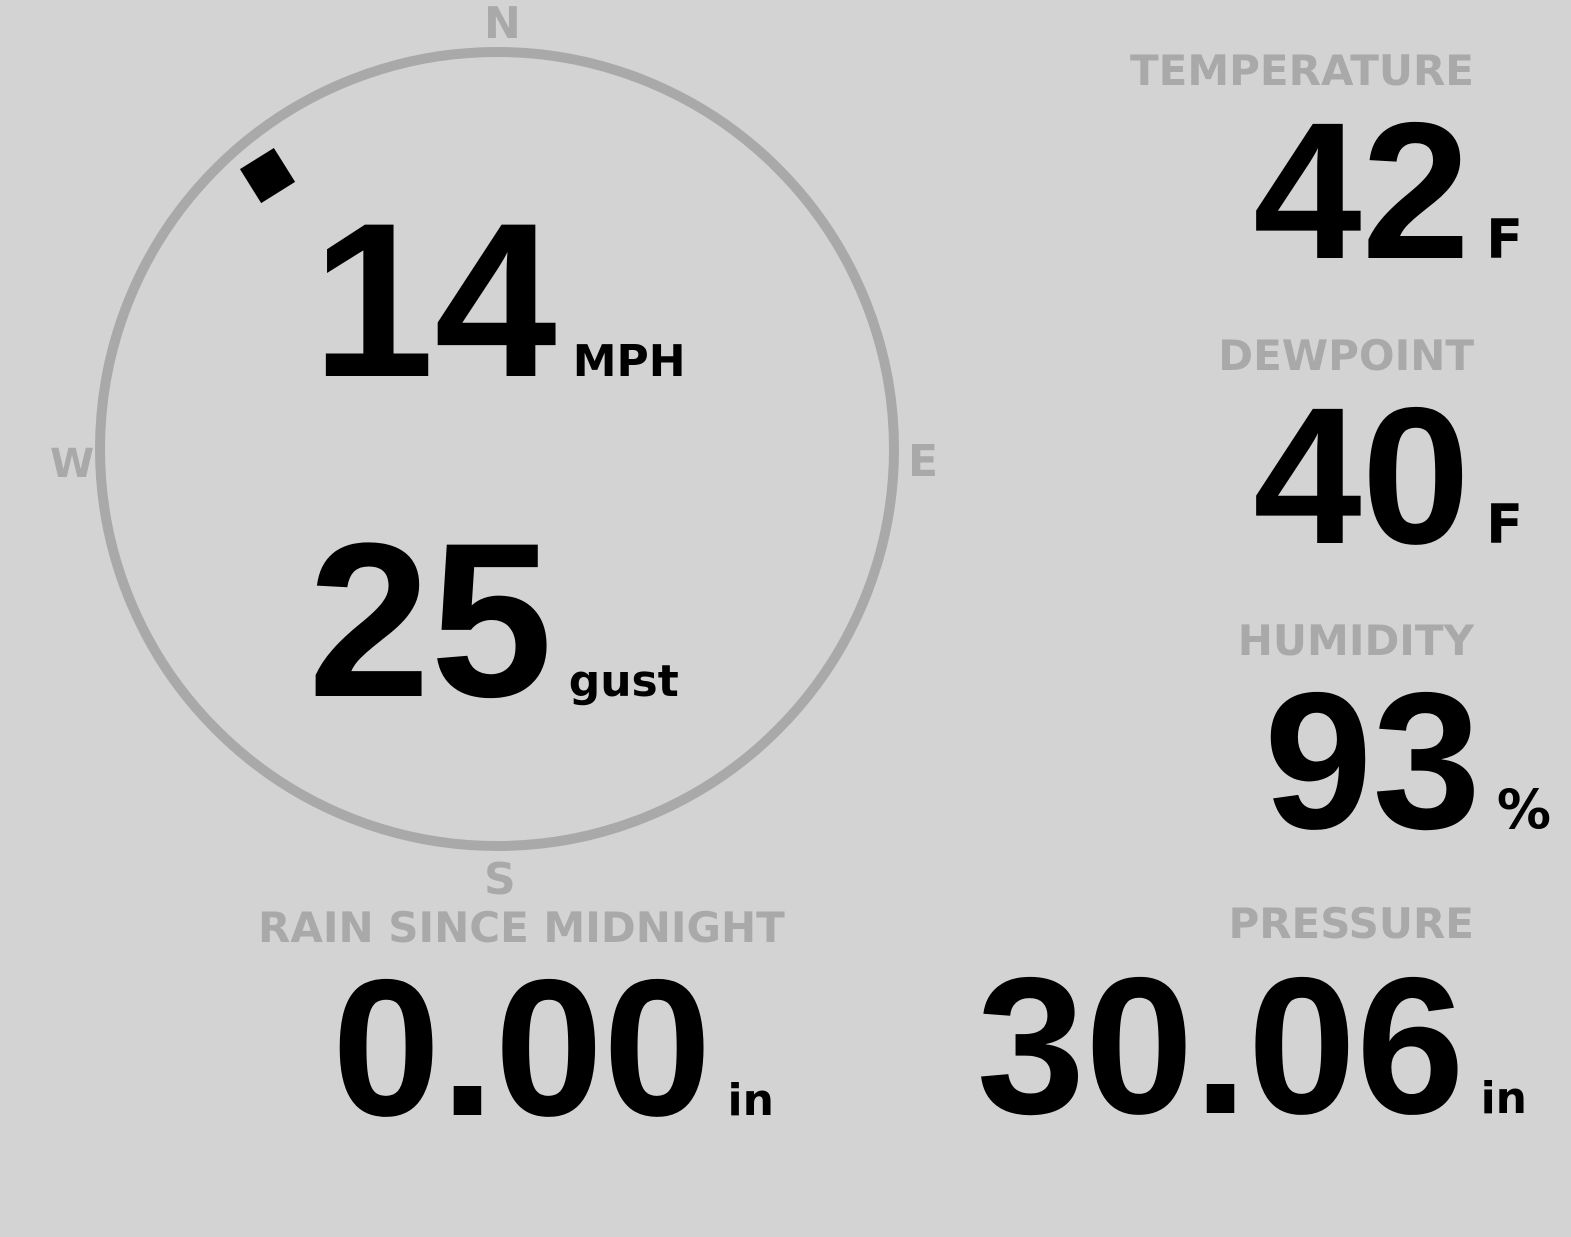  I want to click on humidity-label: HUMIDITY, so click(1355, 640).